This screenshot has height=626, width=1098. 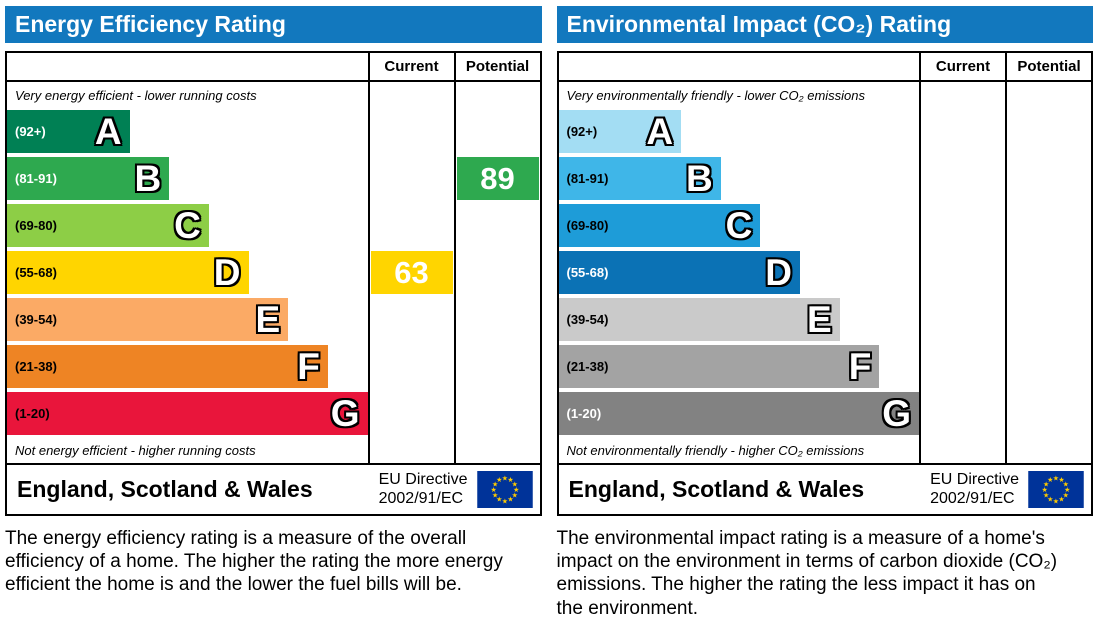 What do you see at coordinates (974, 480) in the screenshot?
I see `eu-directive-line1: EU Directive` at bounding box center [974, 480].